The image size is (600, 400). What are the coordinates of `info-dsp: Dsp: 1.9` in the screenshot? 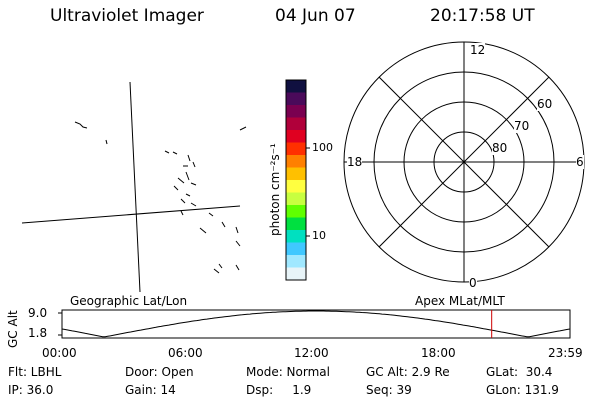 It's located at (279, 390).